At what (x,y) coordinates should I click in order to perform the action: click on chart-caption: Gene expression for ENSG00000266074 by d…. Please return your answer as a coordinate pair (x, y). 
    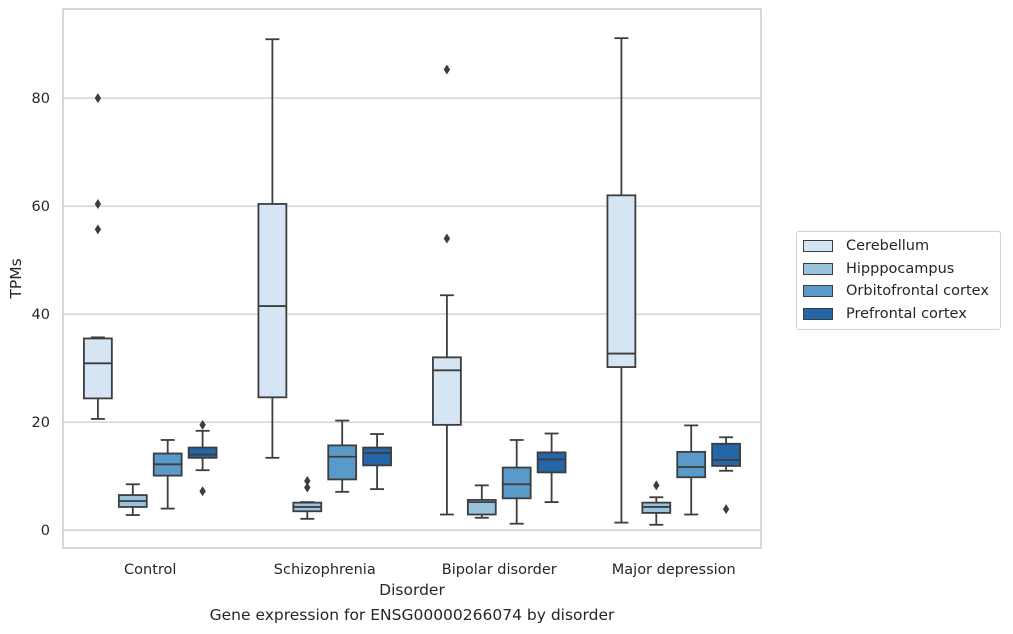
    Looking at the image, I should click on (412, 615).